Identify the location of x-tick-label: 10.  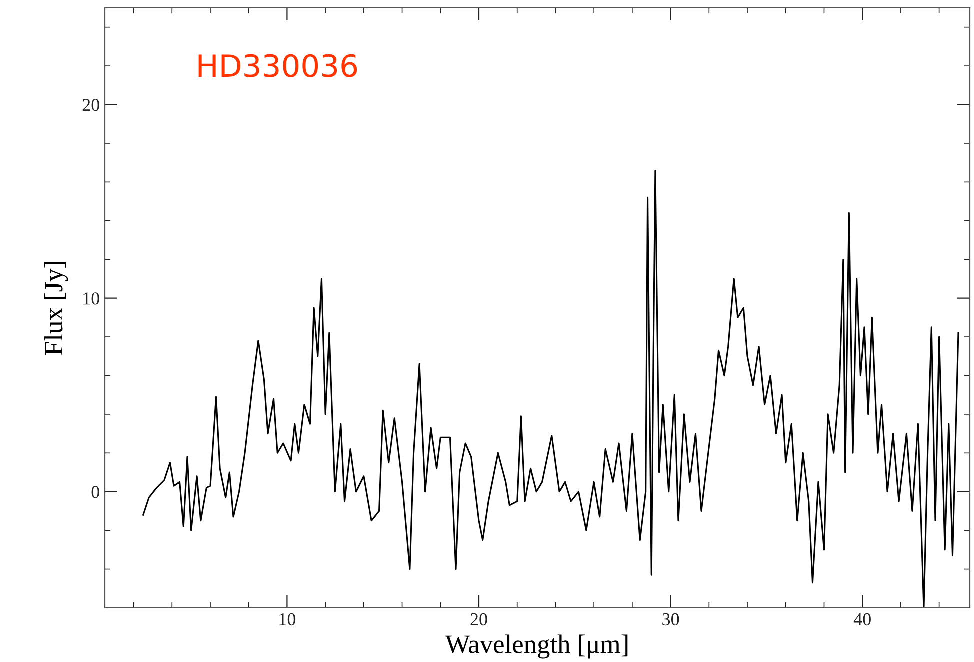
(288, 619).